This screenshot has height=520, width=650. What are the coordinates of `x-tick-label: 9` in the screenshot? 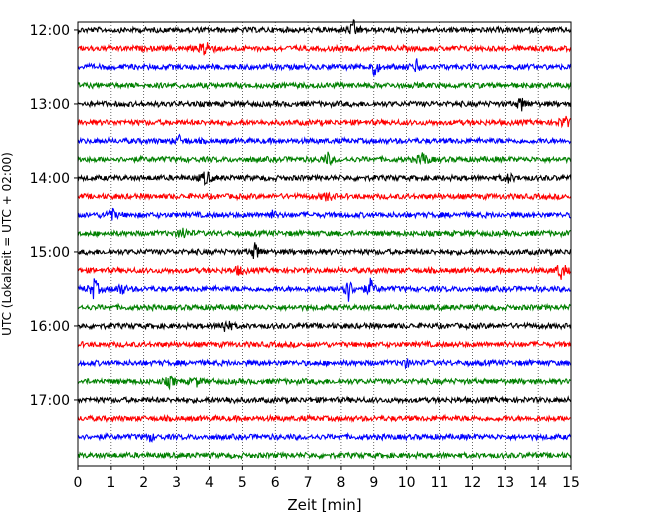 It's located at (373, 483).